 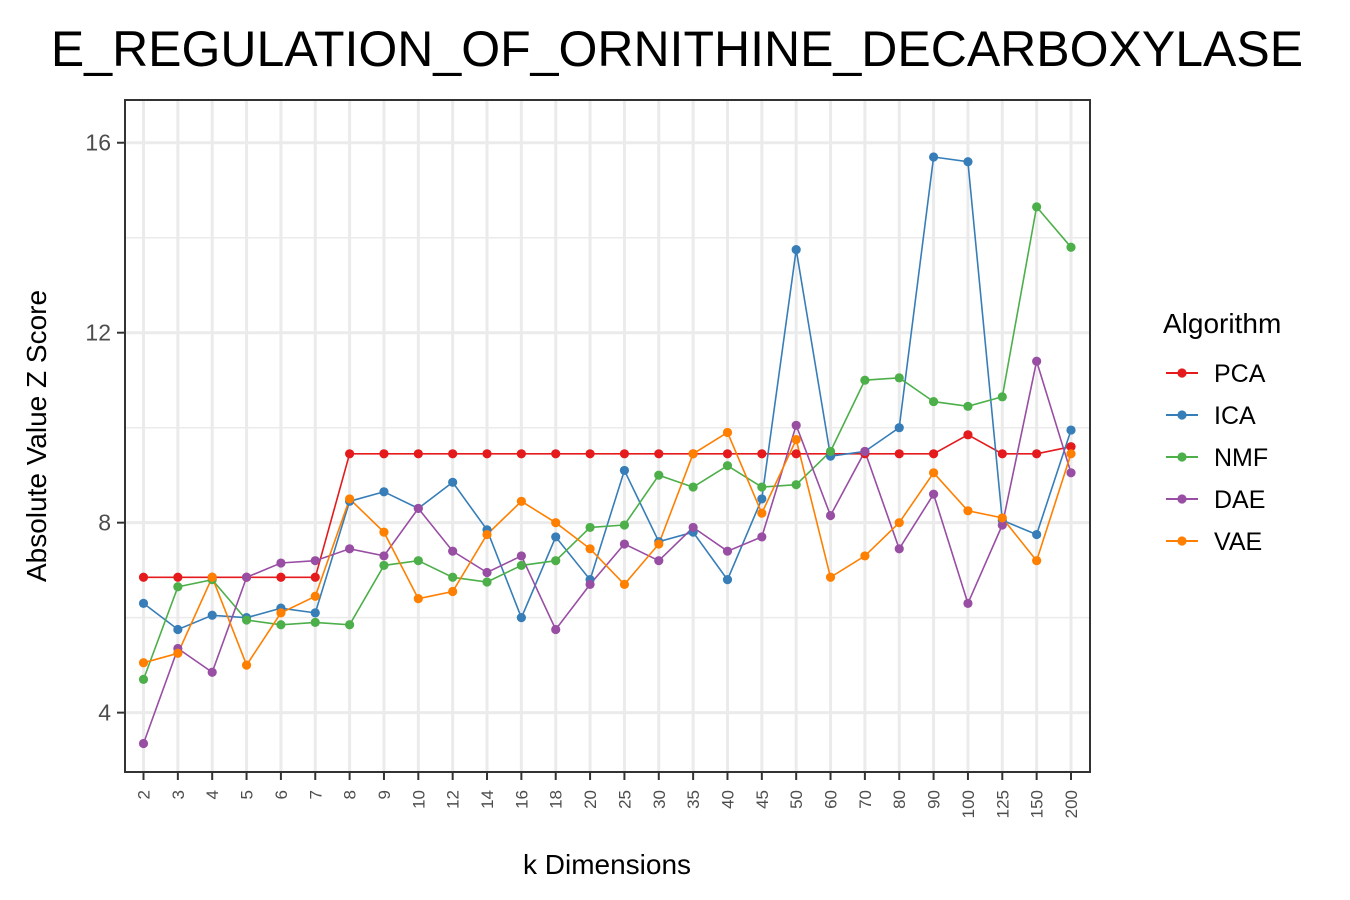 What do you see at coordinates (1235, 416) in the screenshot?
I see `legend-label-ica: ICA` at bounding box center [1235, 416].